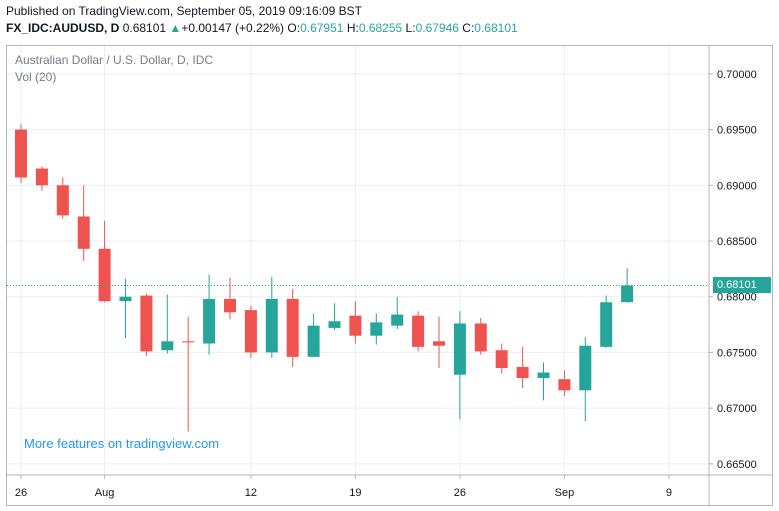 This screenshot has height=511, width=779. I want to click on y-tick-label: 0.69500, so click(737, 131).